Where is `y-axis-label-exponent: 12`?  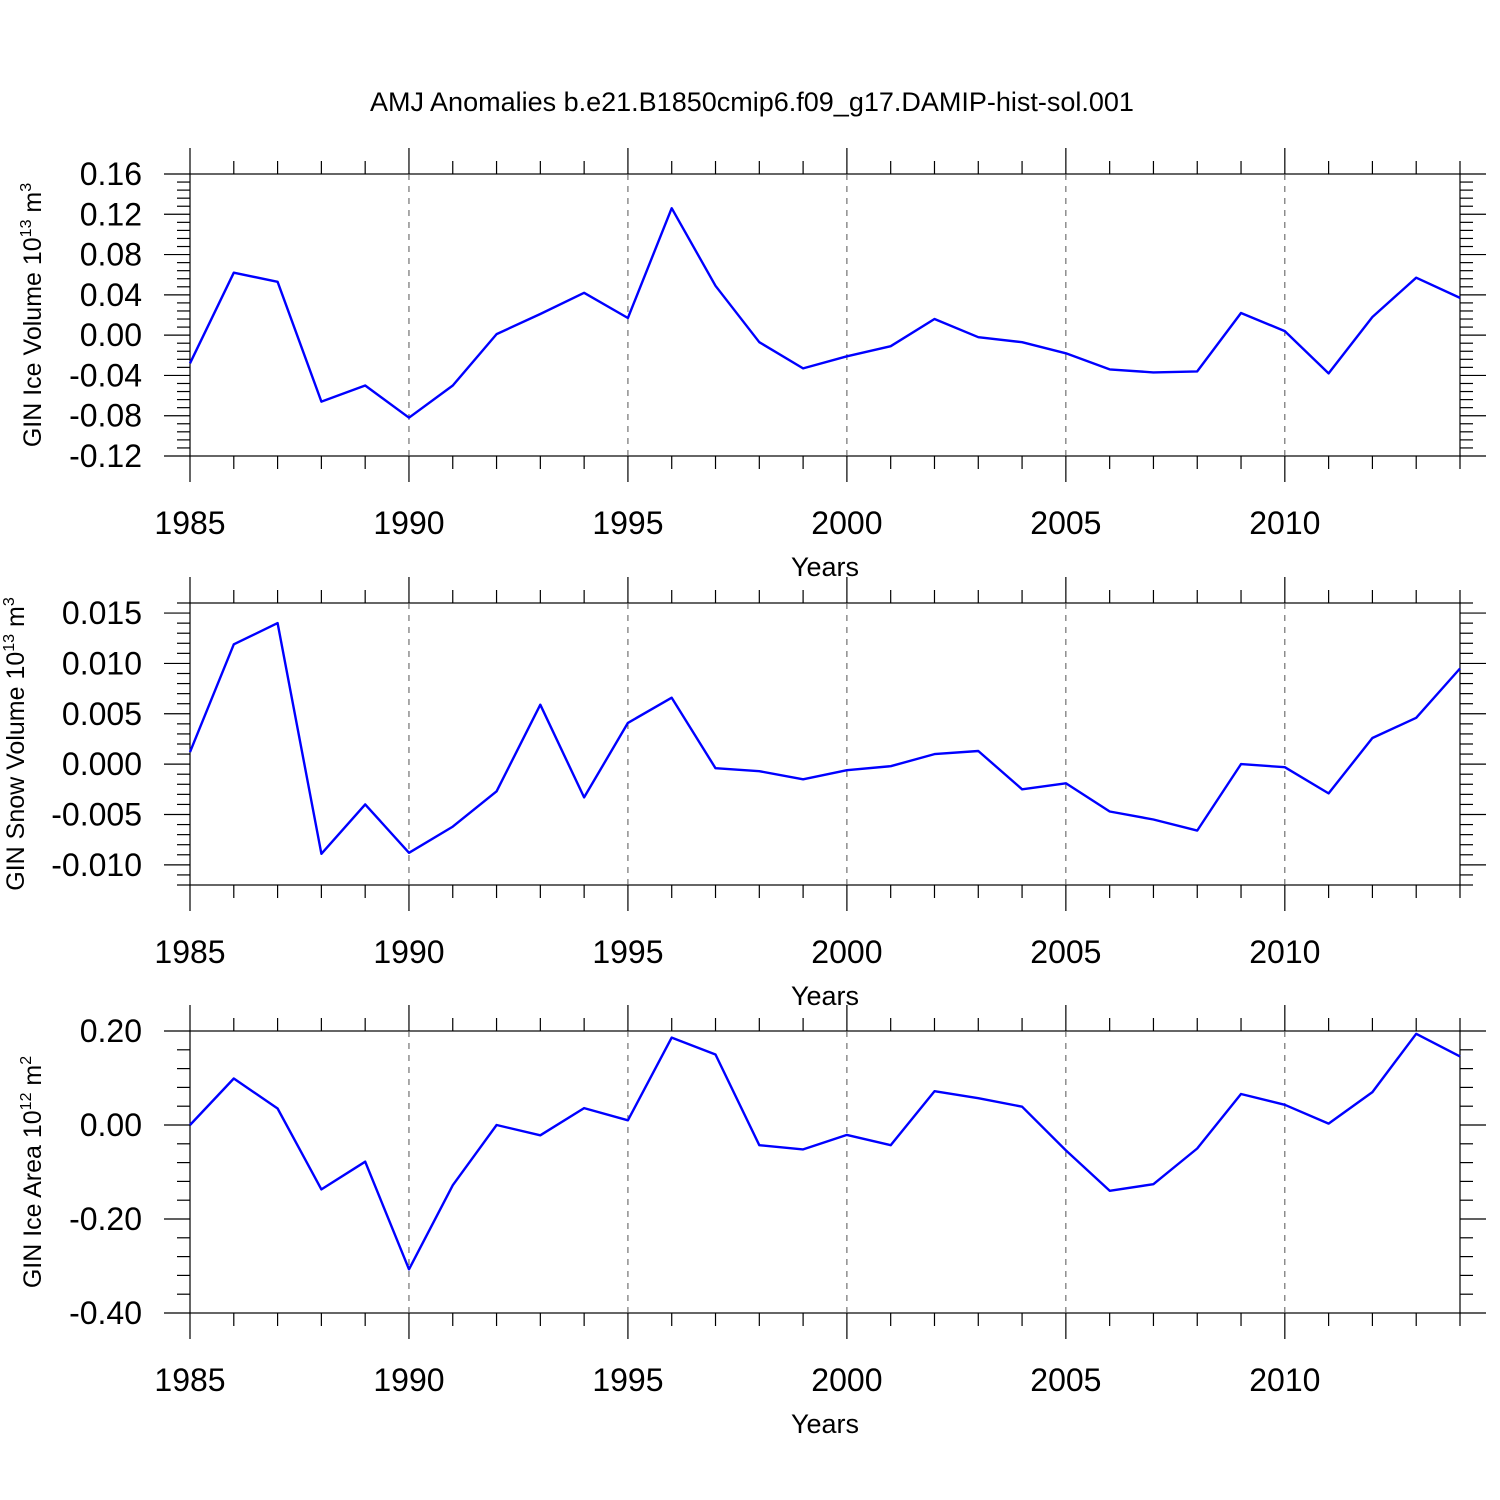 y-axis-label-exponent: 12 is located at coordinates (26, 1101).